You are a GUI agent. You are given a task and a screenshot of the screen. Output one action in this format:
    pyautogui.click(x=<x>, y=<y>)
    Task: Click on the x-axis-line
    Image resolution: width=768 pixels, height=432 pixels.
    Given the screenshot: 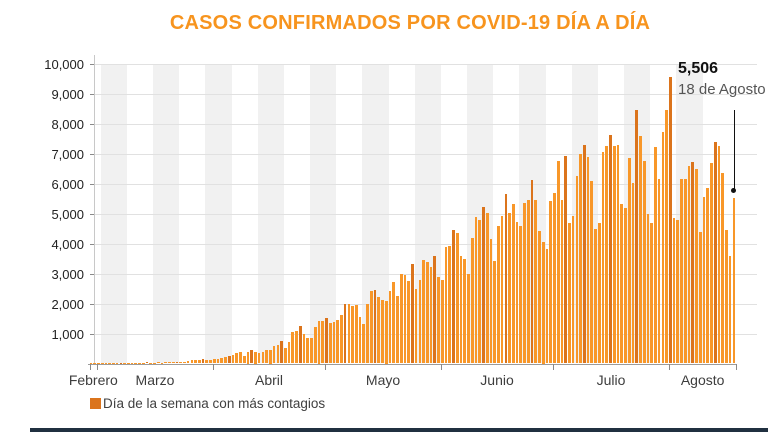 What is the action you would take?
    pyautogui.click(x=412, y=364)
    